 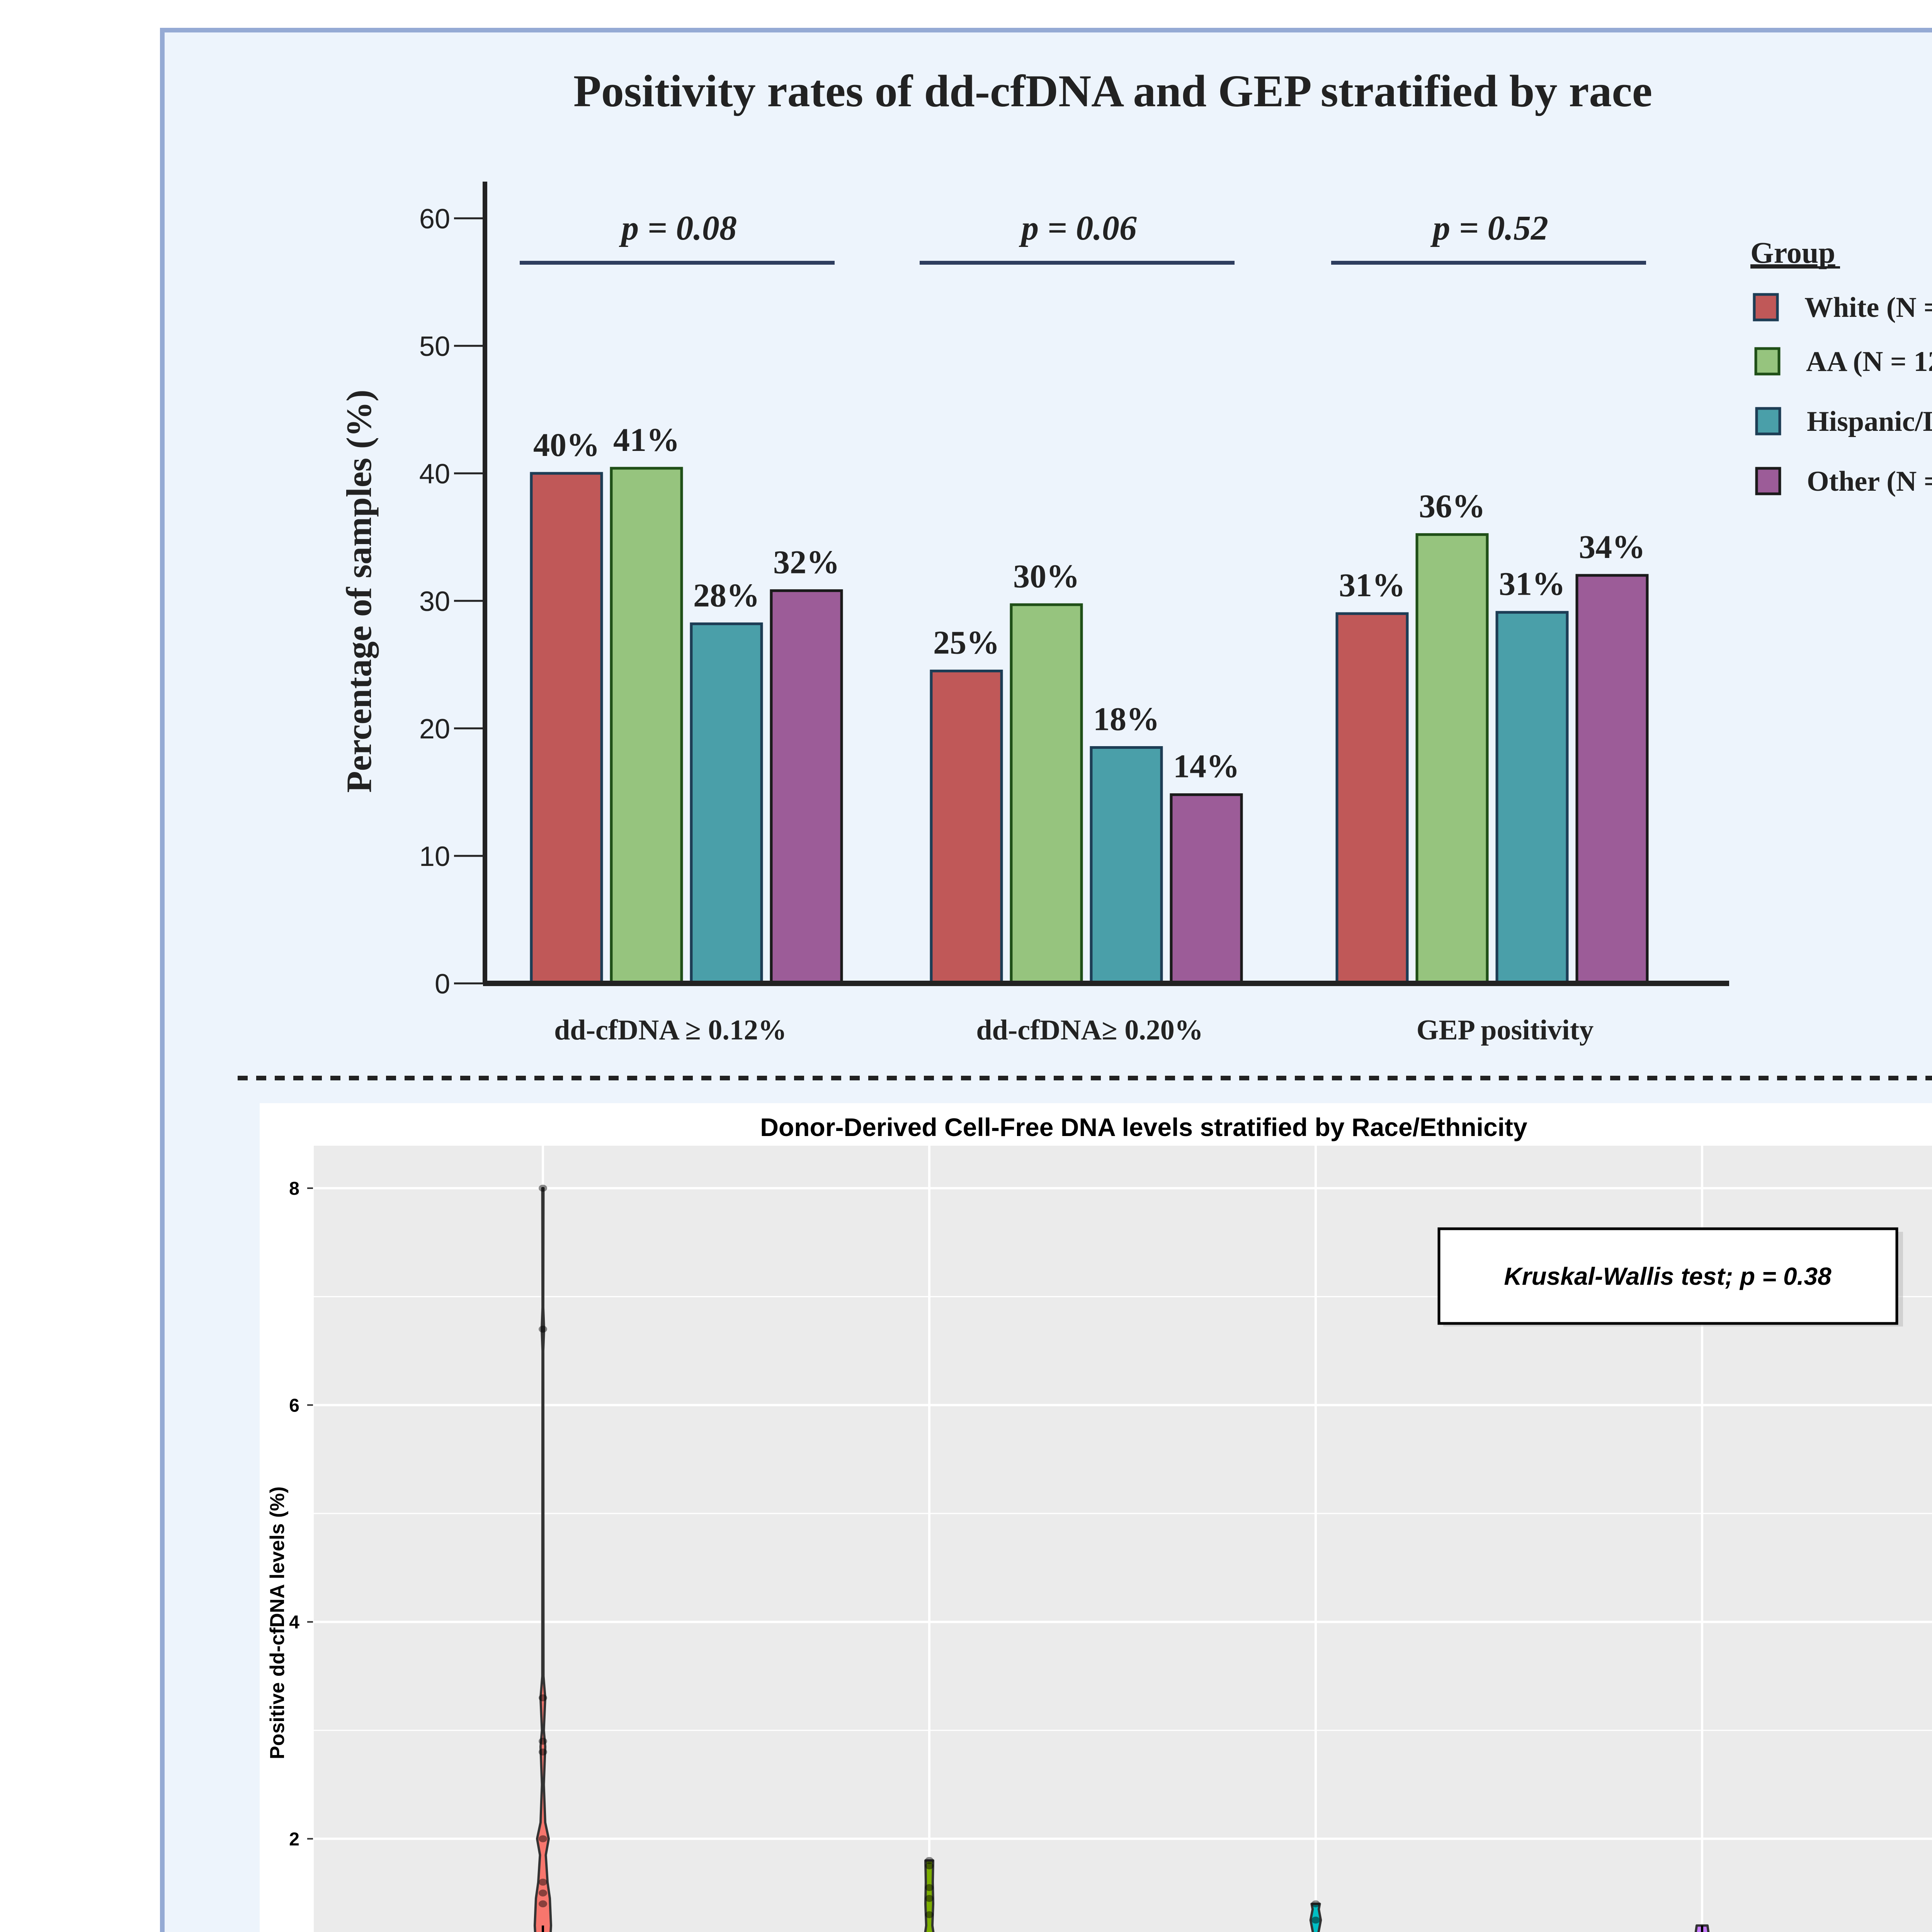 I want to click on bar-y-tick-label: 30, so click(x=435, y=602).